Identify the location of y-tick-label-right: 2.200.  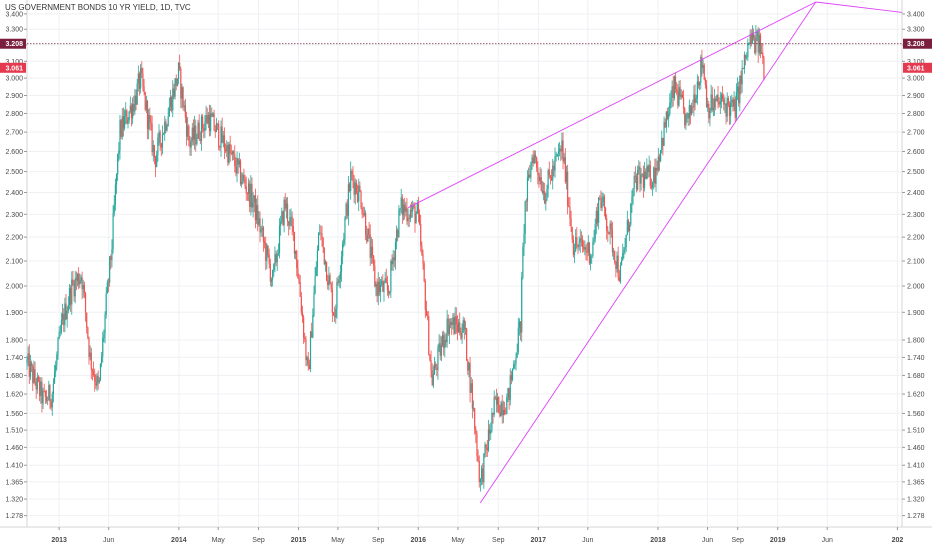
(916, 238).